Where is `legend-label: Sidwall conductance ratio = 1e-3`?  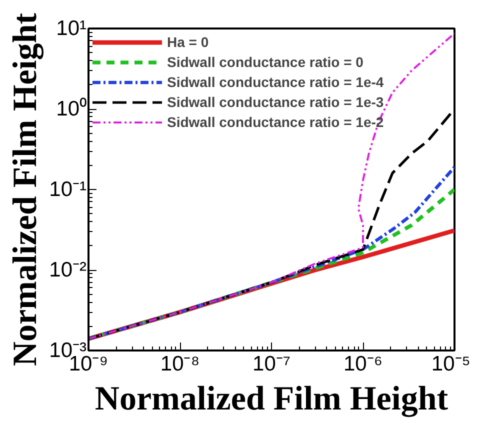
legend-label: Sidwall conductance ratio = 1e-3 is located at coordinates (275, 102).